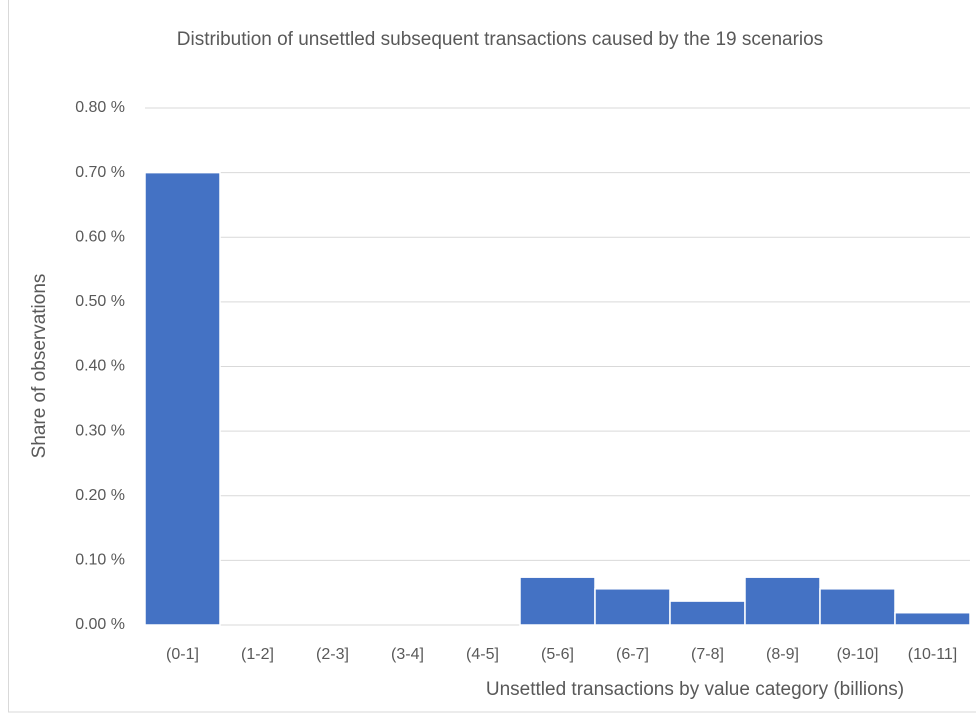 This screenshot has height=713, width=976. I want to click on y-tick-label: 0.80 %, so click(100, 107).